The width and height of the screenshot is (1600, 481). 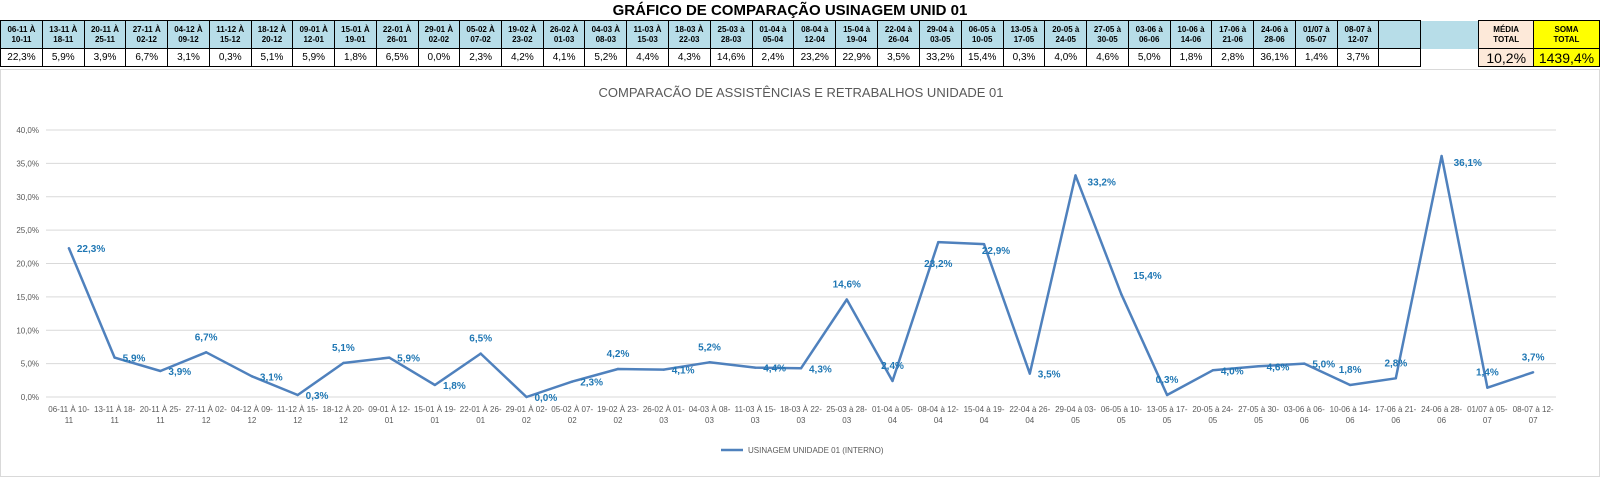 What do you see at coordinates (1533, 409) in the screenshot?
I see `x-tick-label: 08-07 à 12-` at bounding box center [1533, 409].